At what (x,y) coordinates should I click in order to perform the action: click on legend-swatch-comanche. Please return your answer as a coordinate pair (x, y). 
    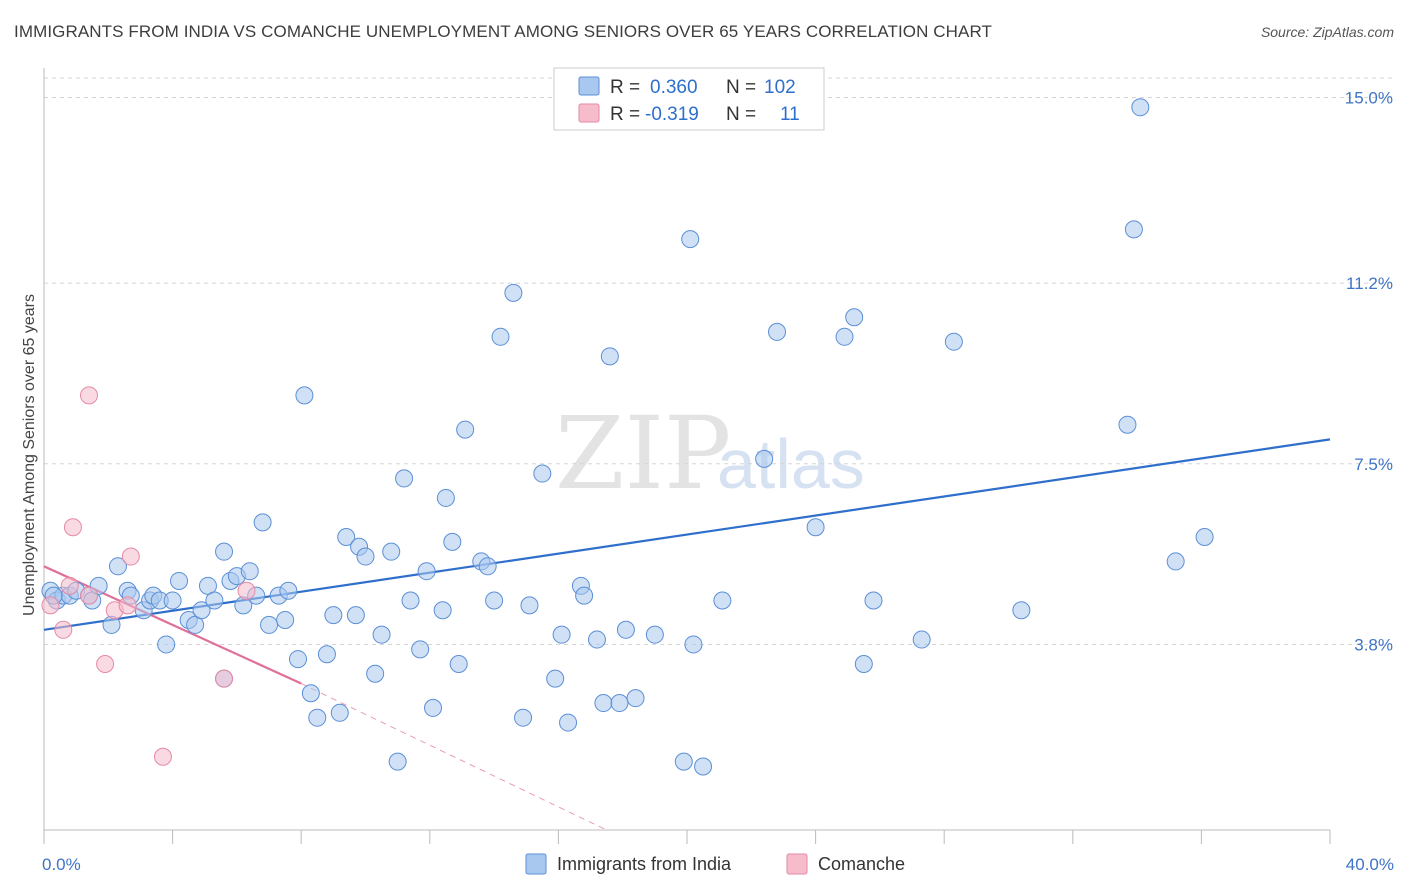
    Looking at the image, I should click on (589, 113).